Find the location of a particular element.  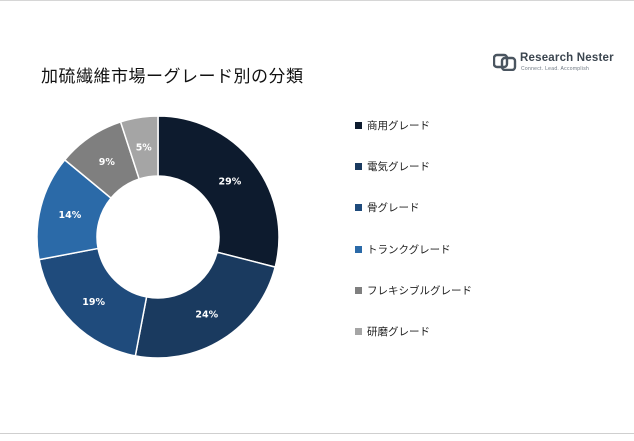

slice-label-4: 14% is located at coordinates (69, 215).